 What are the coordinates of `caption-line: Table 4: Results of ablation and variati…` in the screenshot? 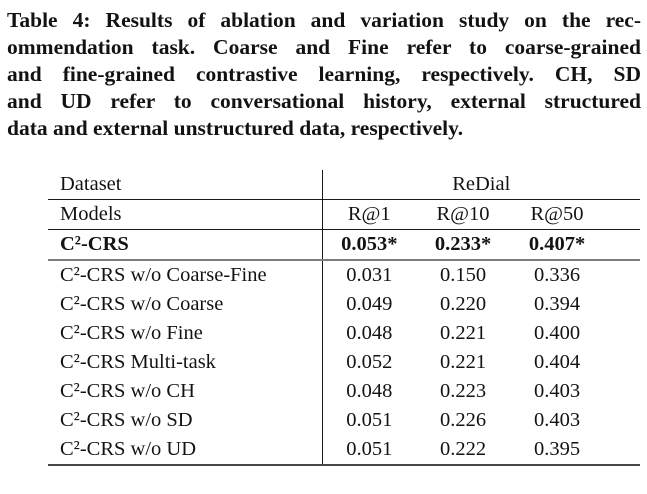 It's located at (324, 20).